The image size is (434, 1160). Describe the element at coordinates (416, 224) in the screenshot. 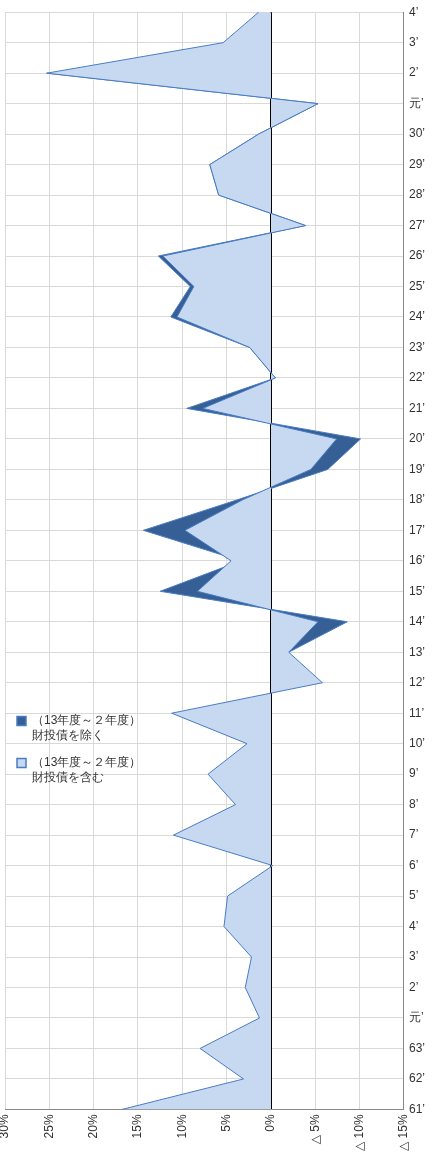

I see `y-tick-label: 27’` at that location.